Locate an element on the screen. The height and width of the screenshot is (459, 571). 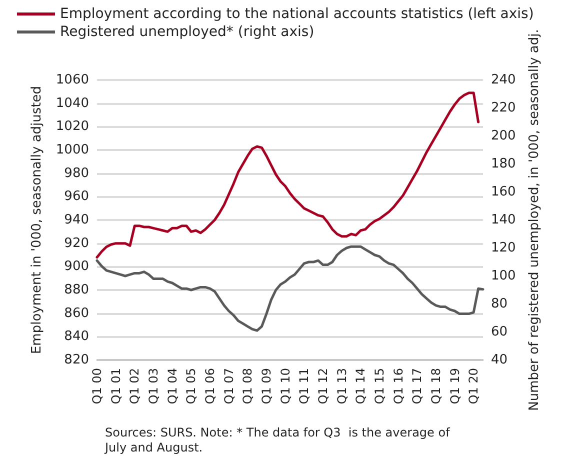
y2-tick-label: 240 is located at coordinates (503, 80).